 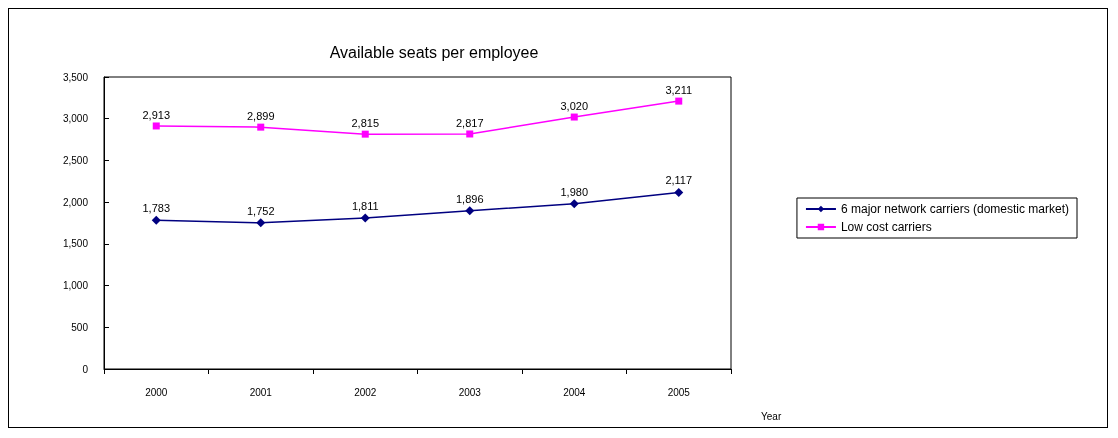 What do you see at coordinates (434, 52) in the screenshot?
I see `chart-title: Available seats per employee` at bounding box center [434, 52].